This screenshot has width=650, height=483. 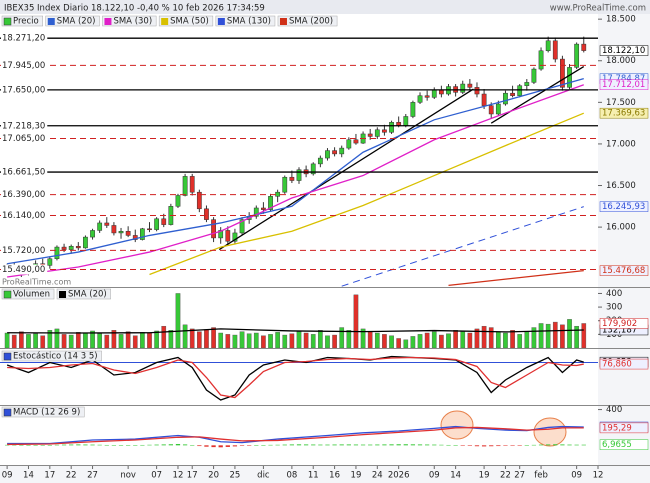 I want to click on value-label: 179,902, so click(x=619, y=324).